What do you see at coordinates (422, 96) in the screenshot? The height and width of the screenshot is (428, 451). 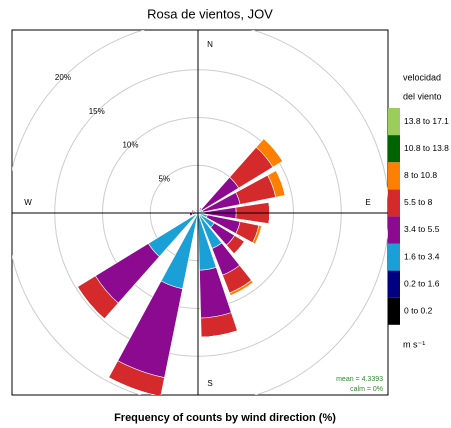 I see `legend-title: del viento` at bounding box center [422, 96].